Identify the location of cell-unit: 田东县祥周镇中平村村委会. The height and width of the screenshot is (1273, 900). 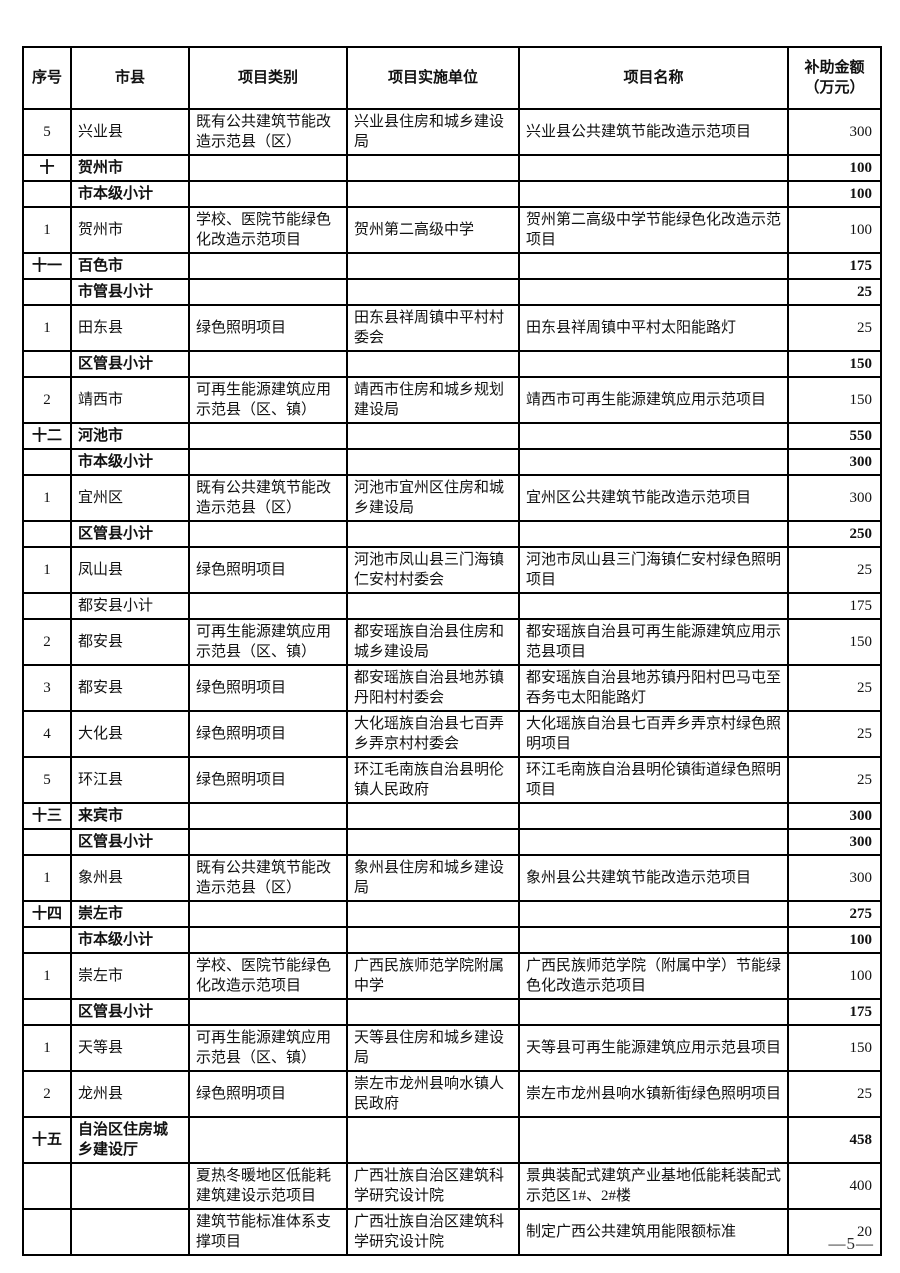
(433, 328).